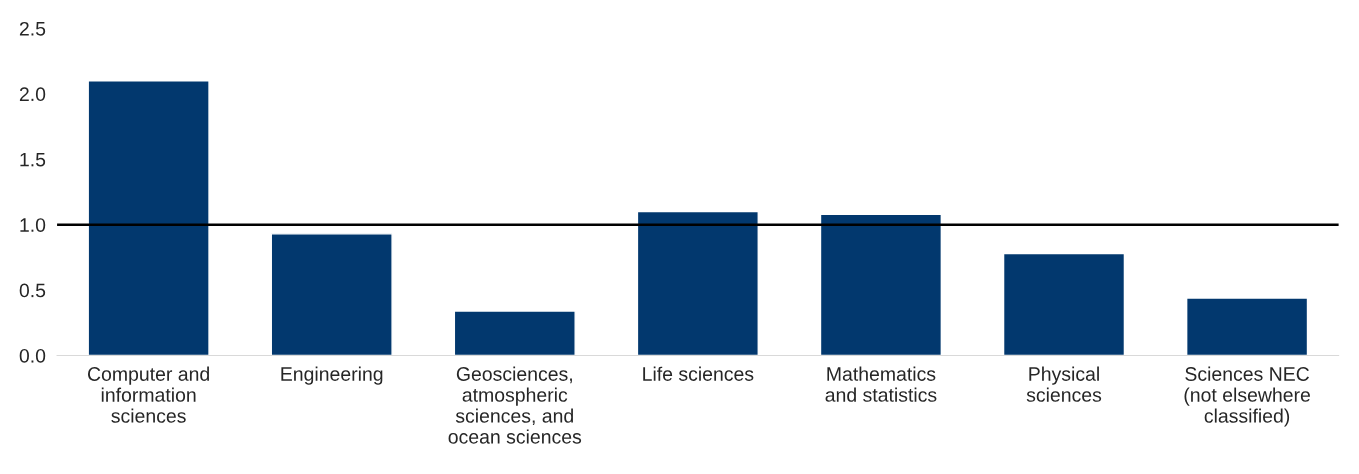 Image resolution: width=1359 pixels, height=474 pixels. I want to click on x-tick-label: Life sciences, so click(698, 373).